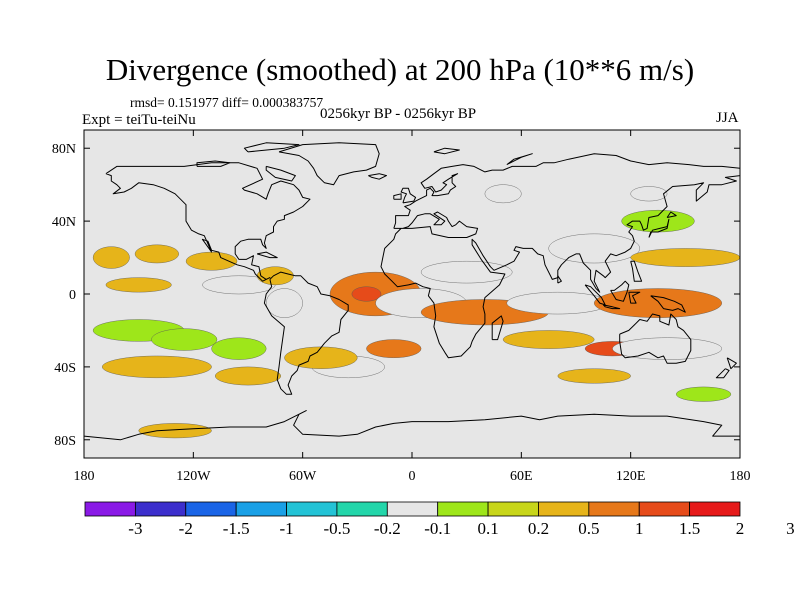 This screenshot has width=800, height=600. Describe the element at coordinates (139, 120) in the screenshot. I see `experiment-label: Expt = teiTu-teiNu` at that location.